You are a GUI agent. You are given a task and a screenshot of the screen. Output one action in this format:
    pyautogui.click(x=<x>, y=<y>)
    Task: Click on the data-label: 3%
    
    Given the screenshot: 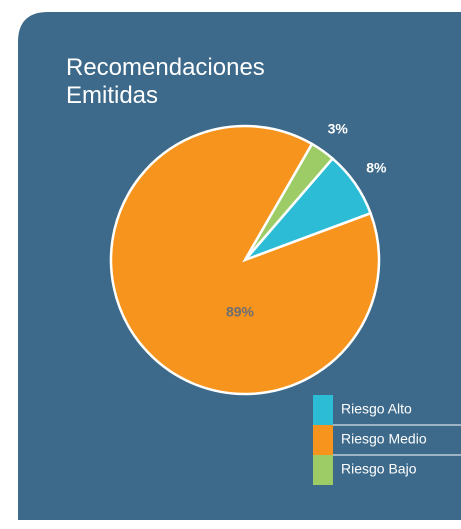 What is the action you would take?
    pyautogui.click(x=338, y=128)
    